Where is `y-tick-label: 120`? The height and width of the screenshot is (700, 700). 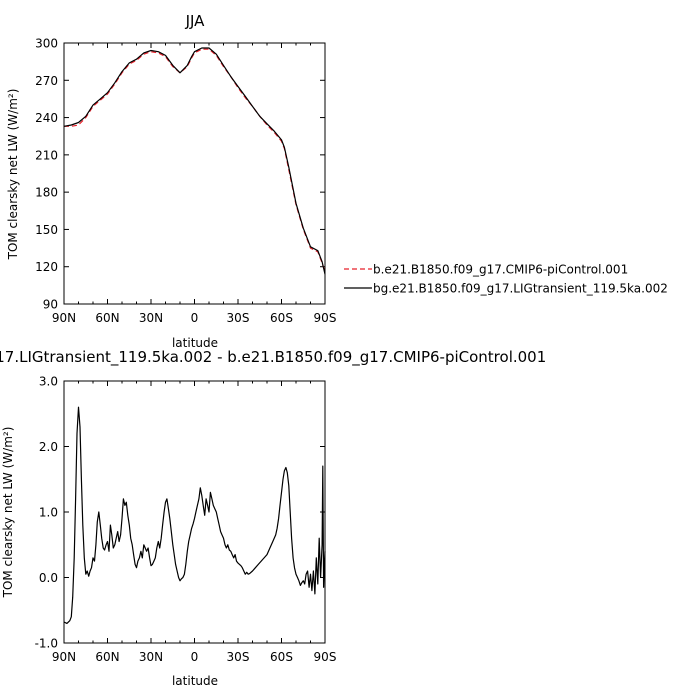 y-tick-label: 120 is located at coordinates (46, 267).